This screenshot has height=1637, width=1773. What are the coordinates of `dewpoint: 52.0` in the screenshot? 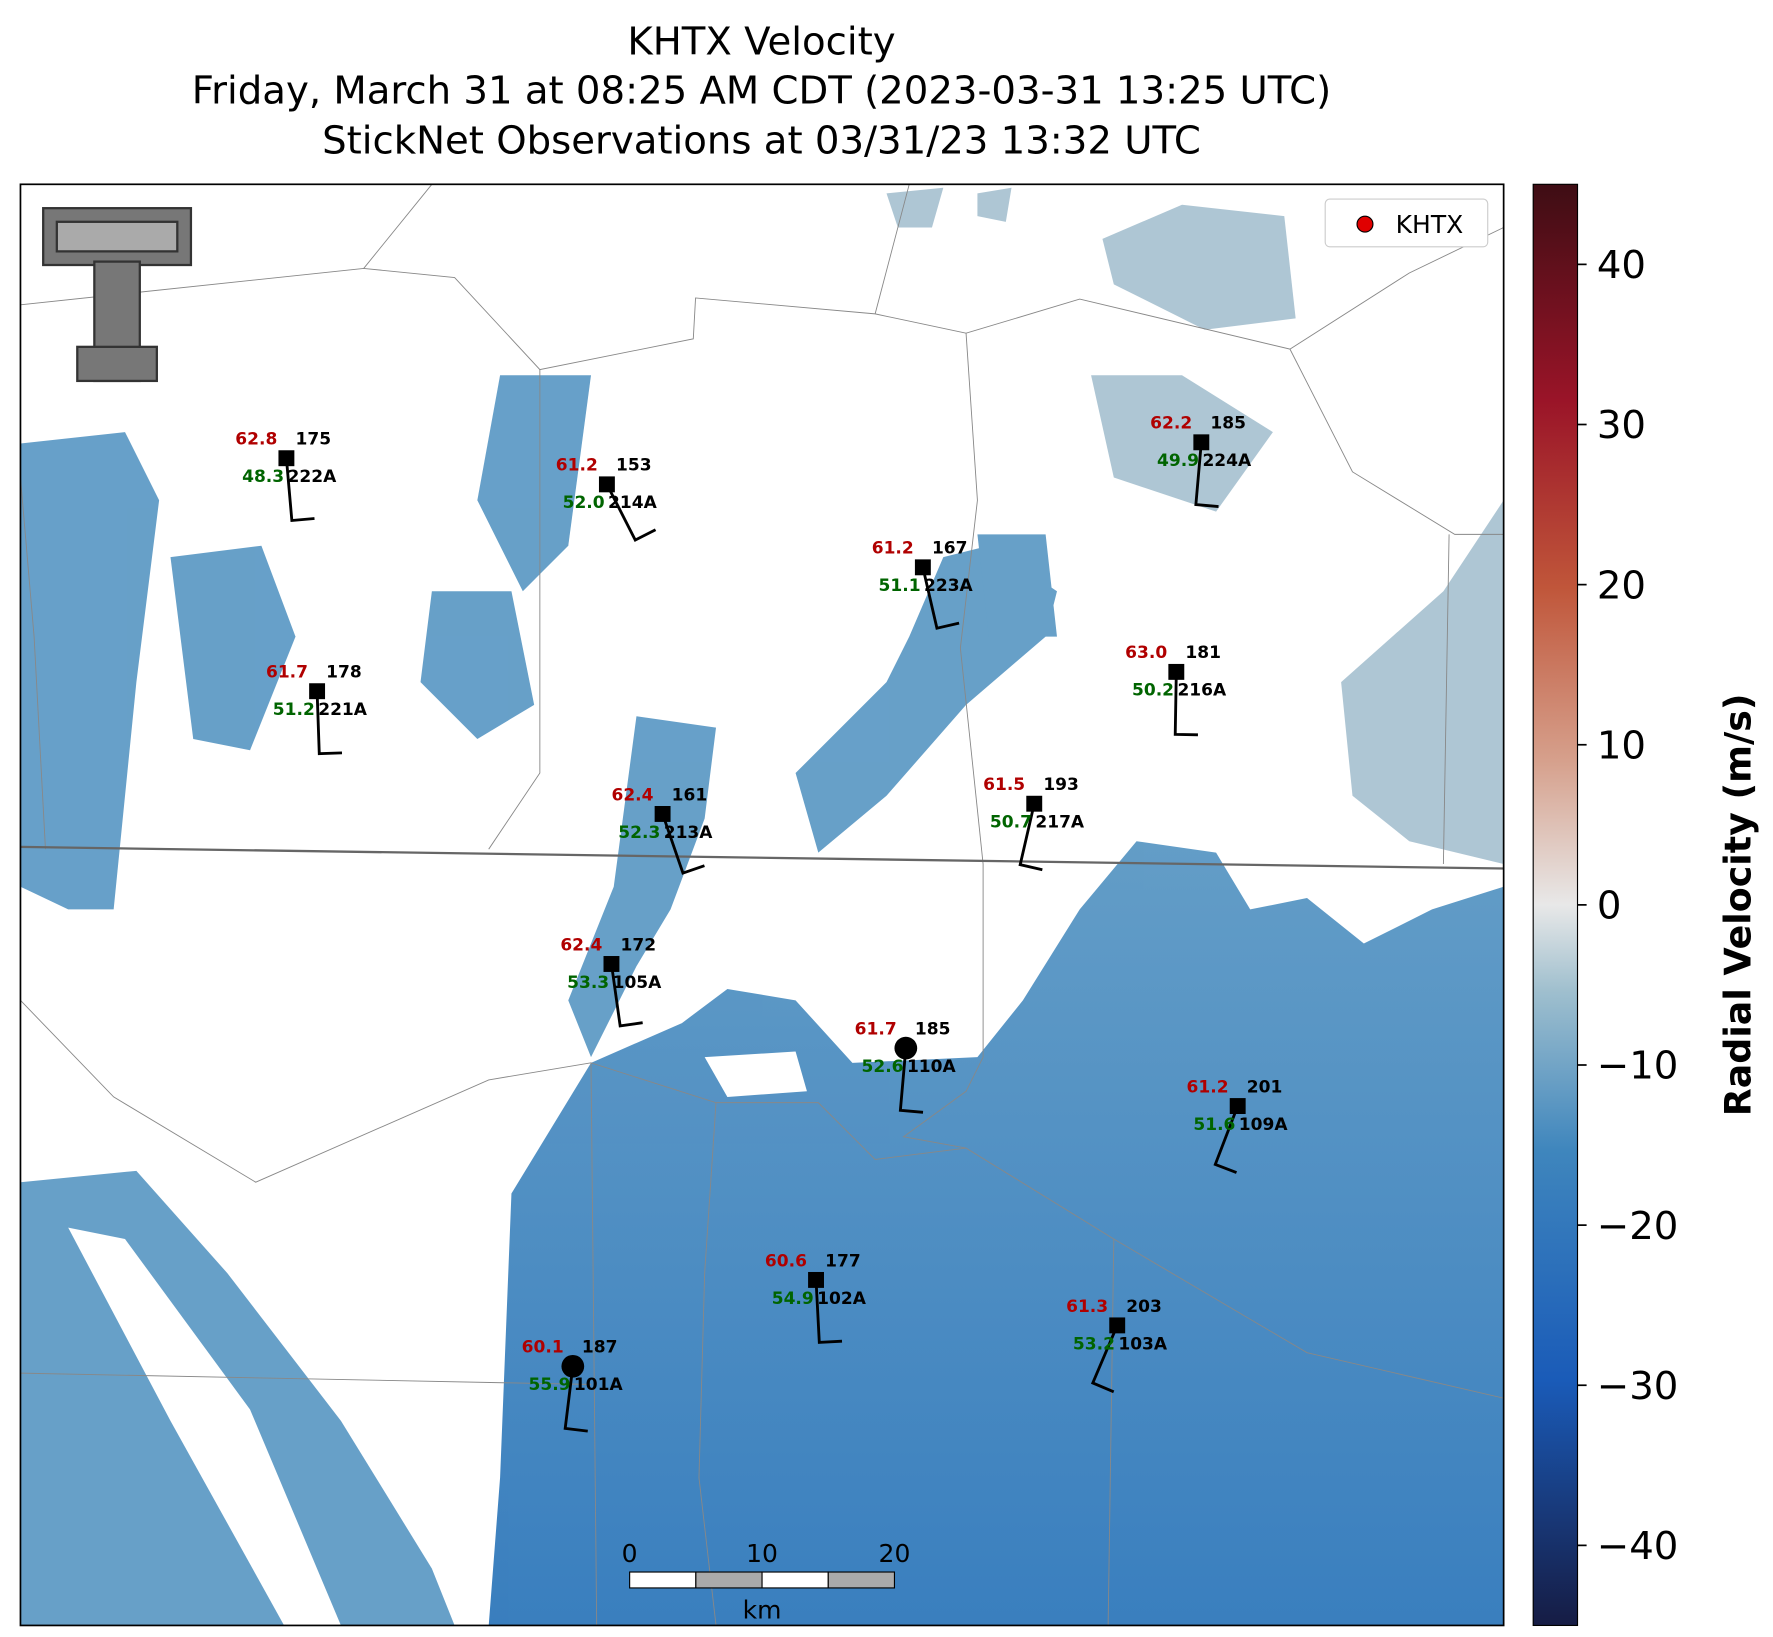 It's located at (584, 503).